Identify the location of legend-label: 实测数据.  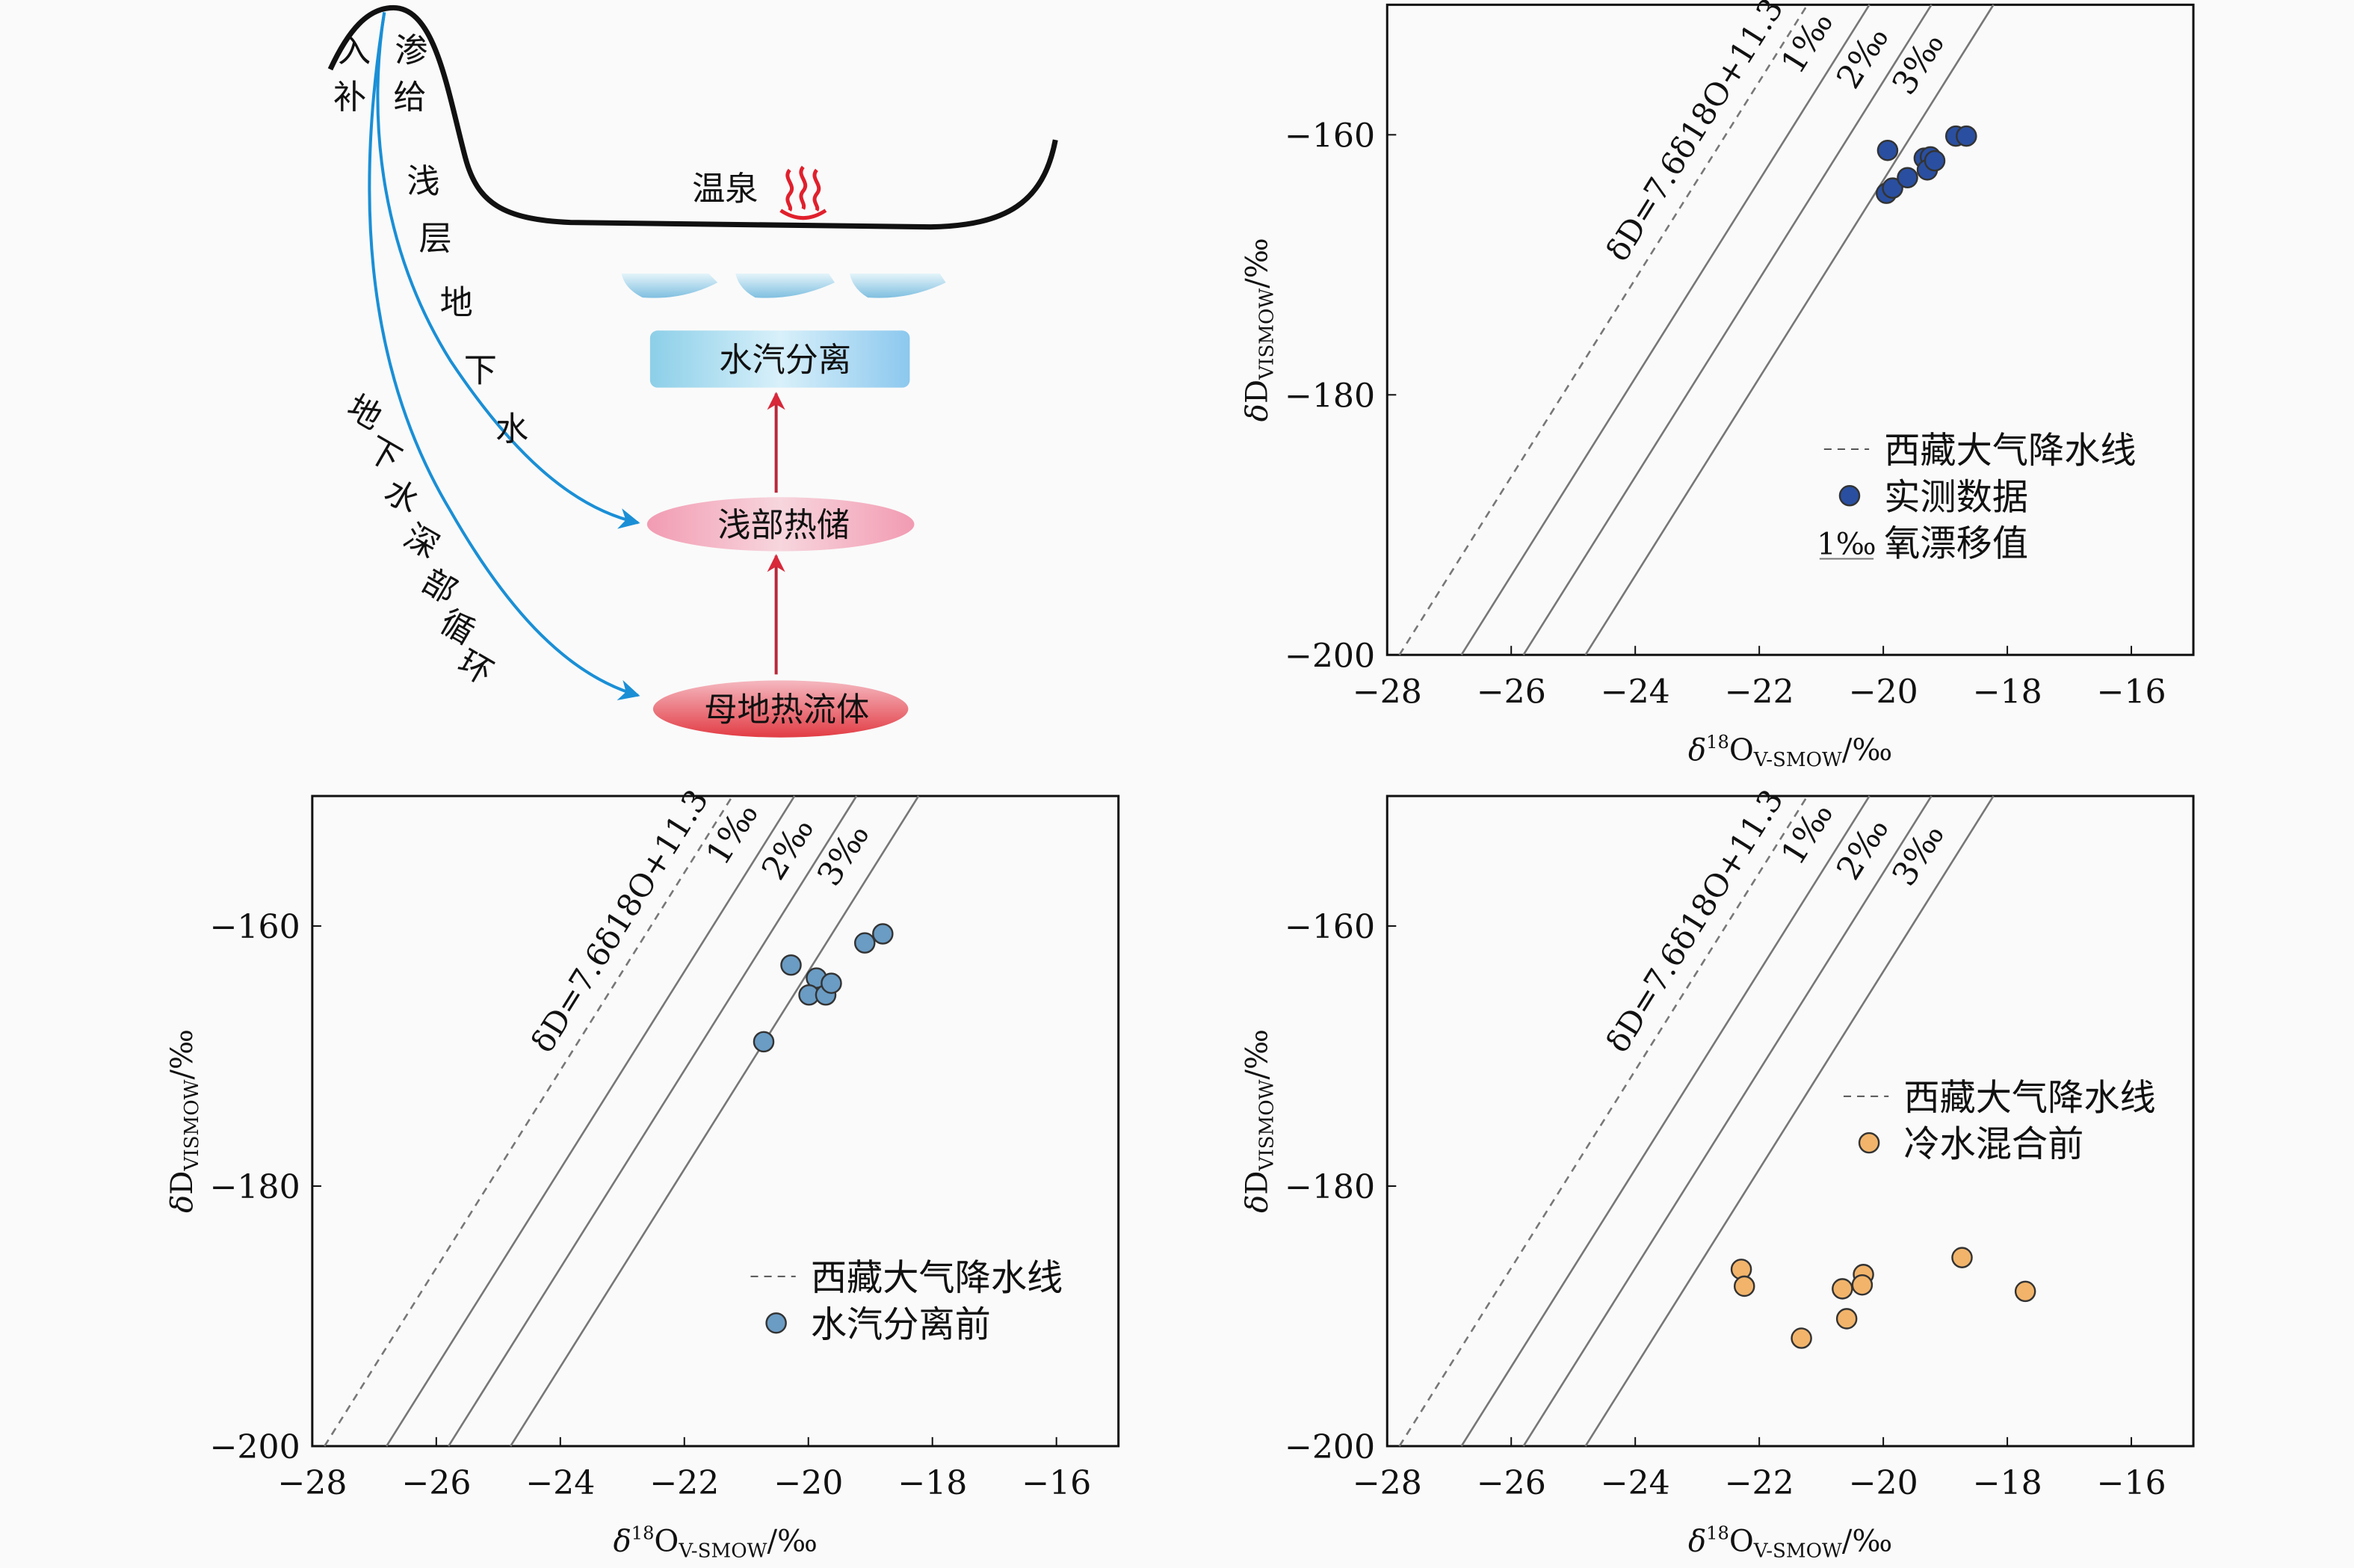
(1956, 497).